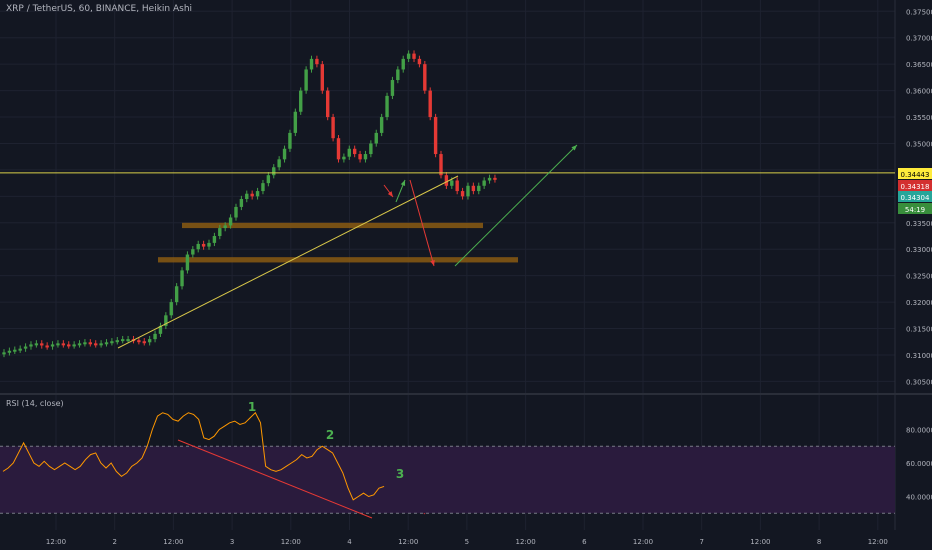 The width and height of the screenshot is (932, 550). What do you see at coordinates (114, 542) in the screenshot?
I see `time-tick-label: 2` at bounding box center [114, 542].